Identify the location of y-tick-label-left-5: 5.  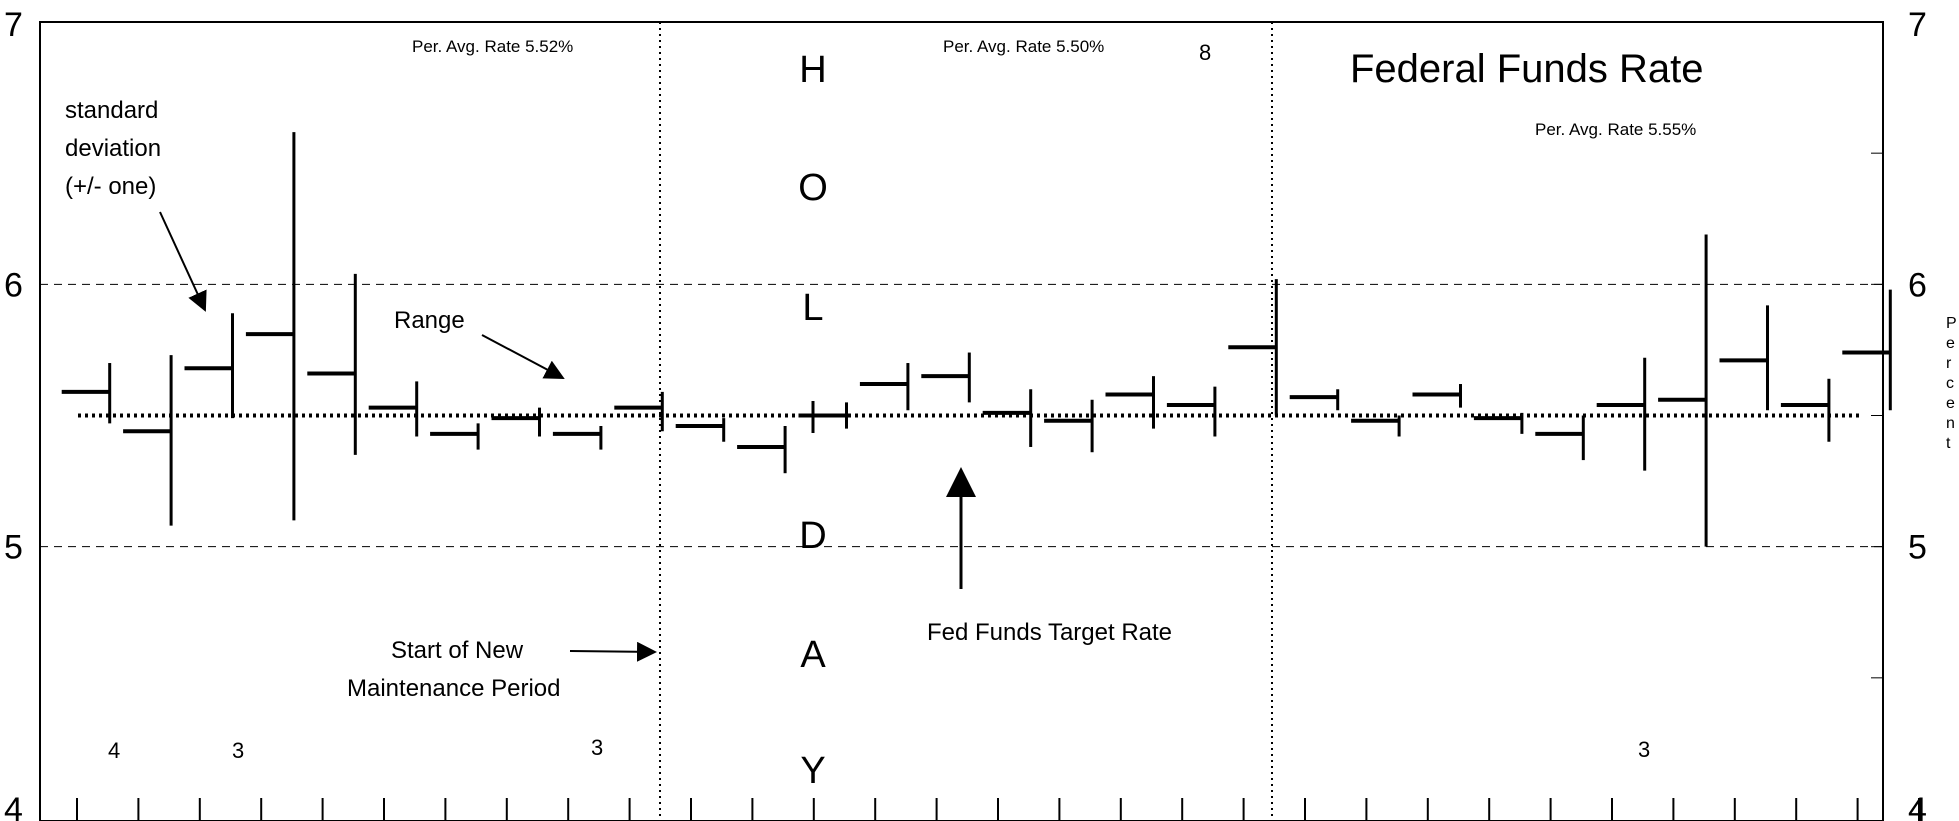
(13, 548).